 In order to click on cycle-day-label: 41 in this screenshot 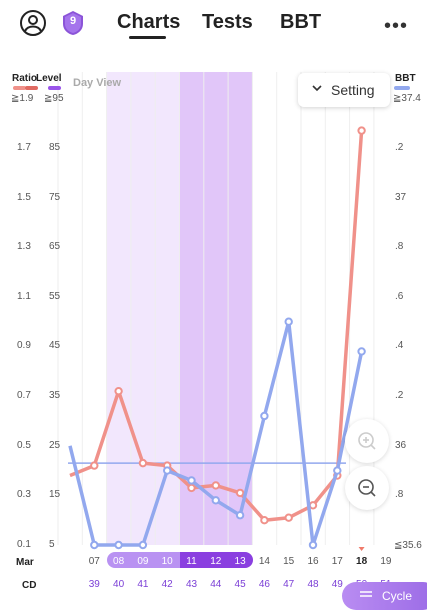, I will do `click(143, 584)`.